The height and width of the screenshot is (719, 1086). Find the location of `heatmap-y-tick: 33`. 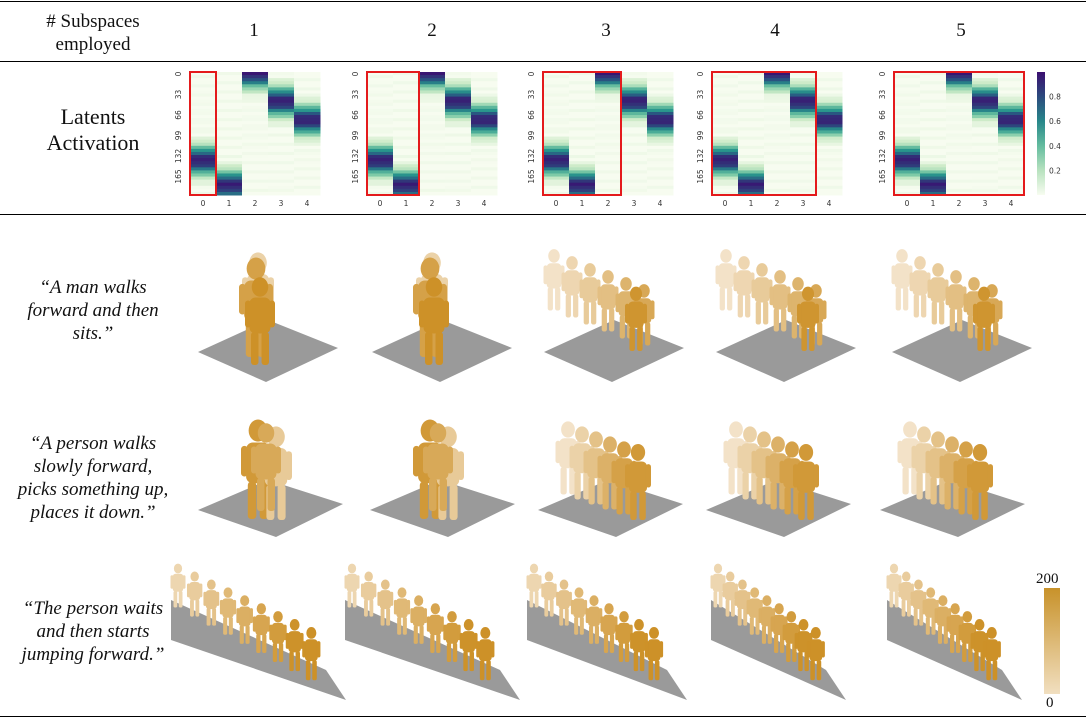

heatmap-y-tick: 33 is located at coordinates (700, 95).